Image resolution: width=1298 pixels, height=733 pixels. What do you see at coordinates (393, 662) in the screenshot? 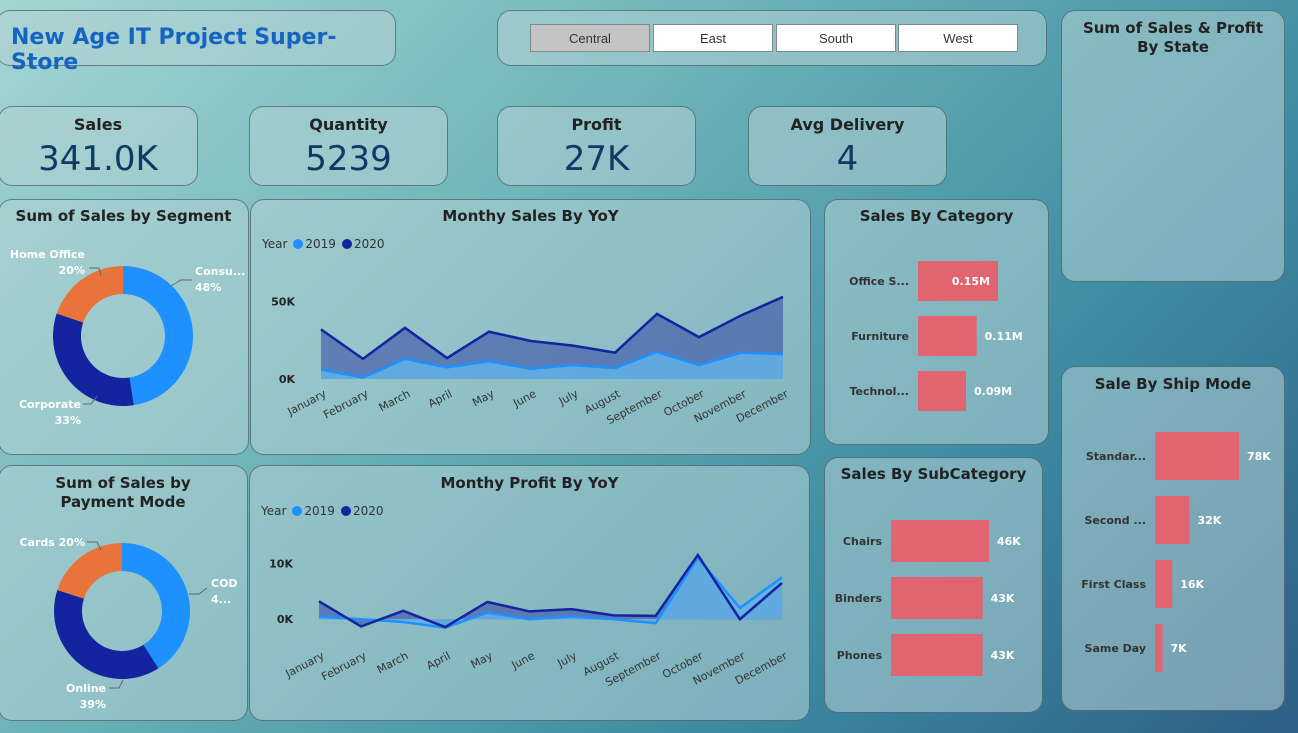
I see `x-tick-label: March` at bounding box center [393, 662].